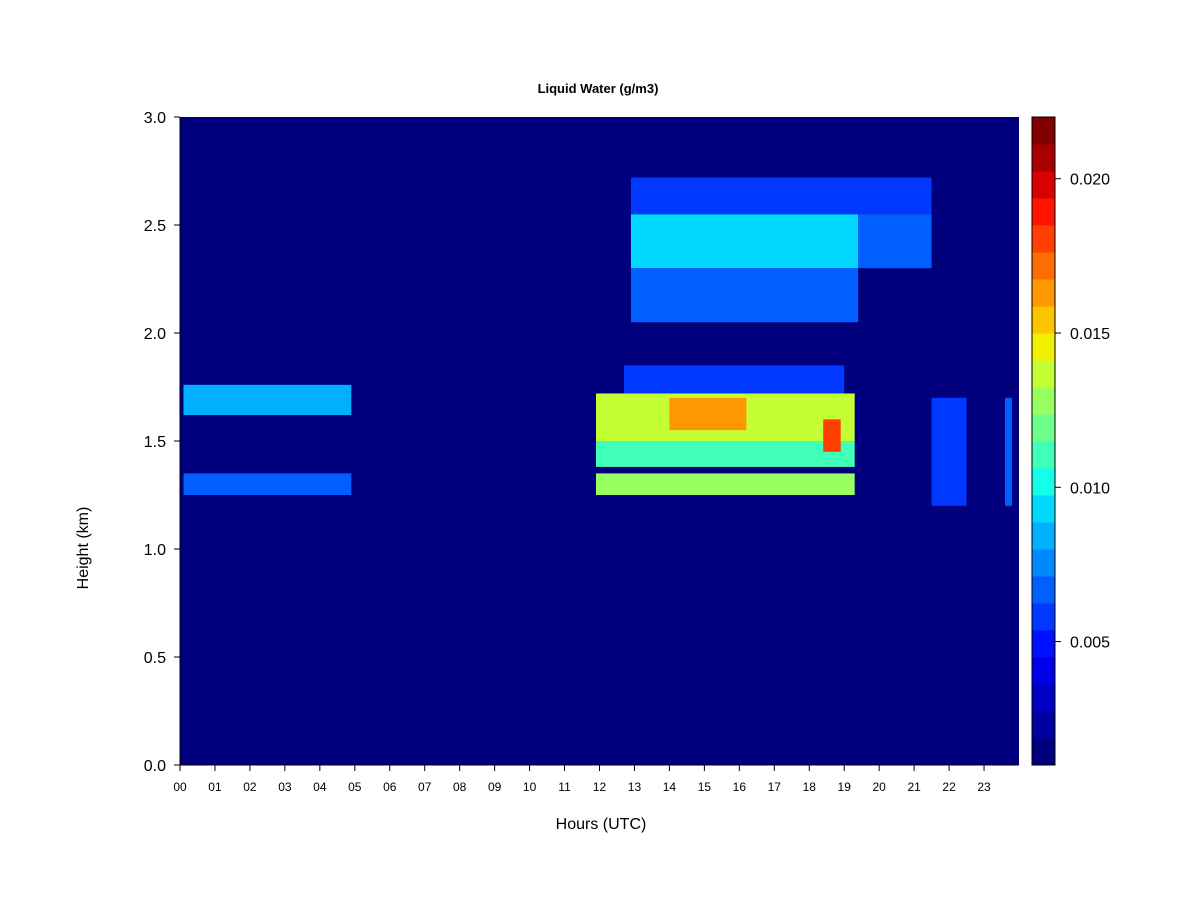  I want to click on colorbar: 0.005 0.010 0.015 0.020, so click(1070, 441).